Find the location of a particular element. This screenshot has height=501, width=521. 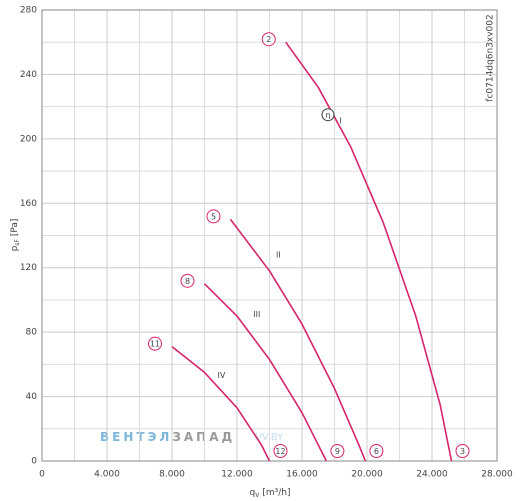

curve-point-label: 8 is located at coordinates (187, 281).